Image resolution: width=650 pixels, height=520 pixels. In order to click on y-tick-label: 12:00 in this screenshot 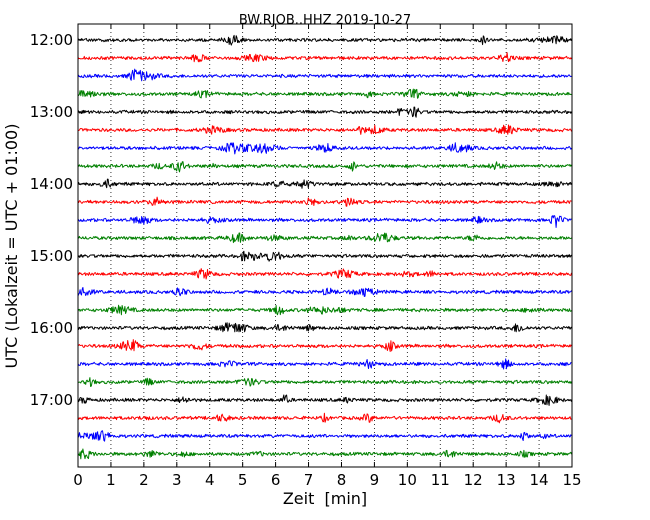, I will do `click(51, 40)`.